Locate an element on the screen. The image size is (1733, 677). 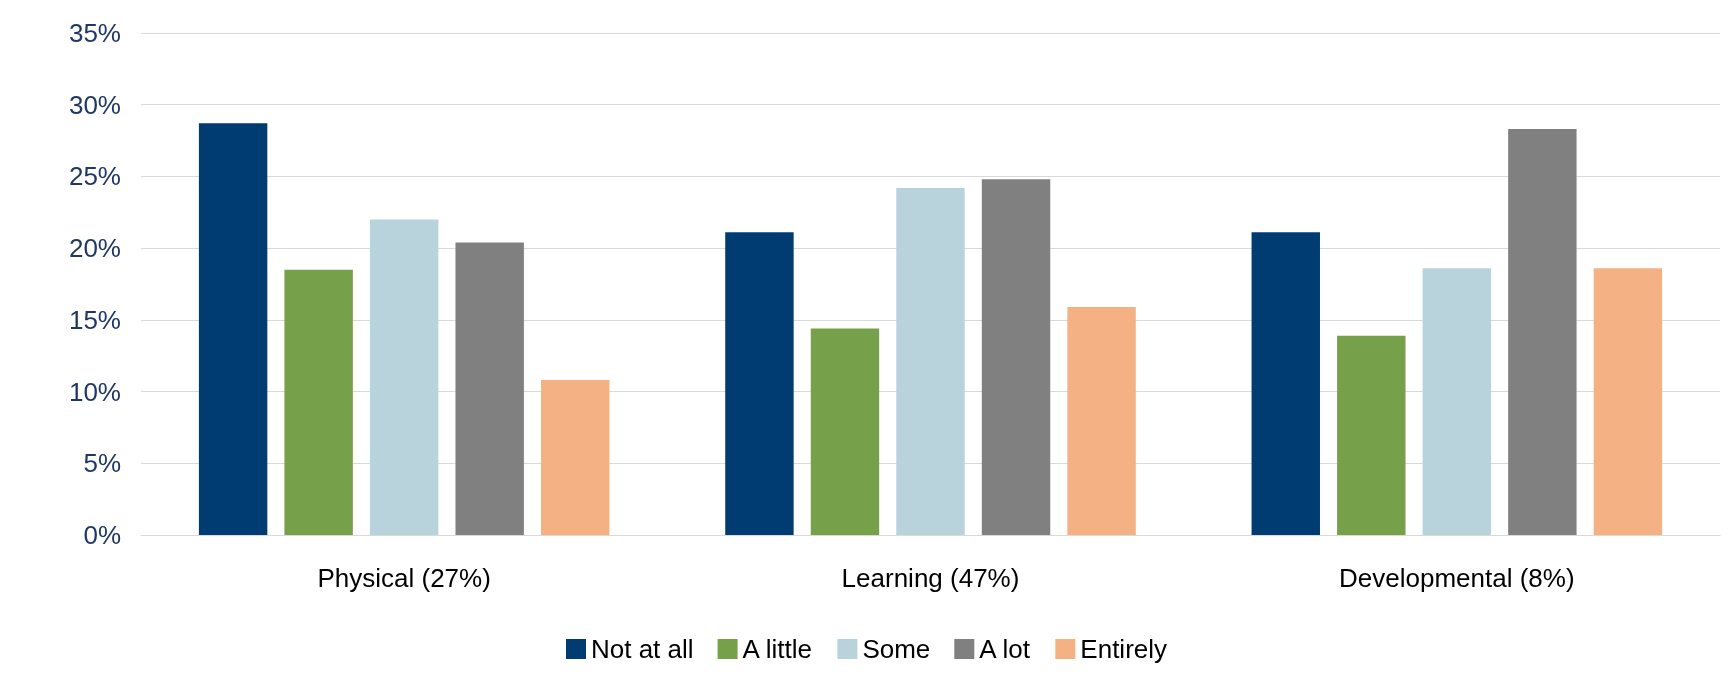
y-tick-label: 35% is located at coordinates (94, 33).